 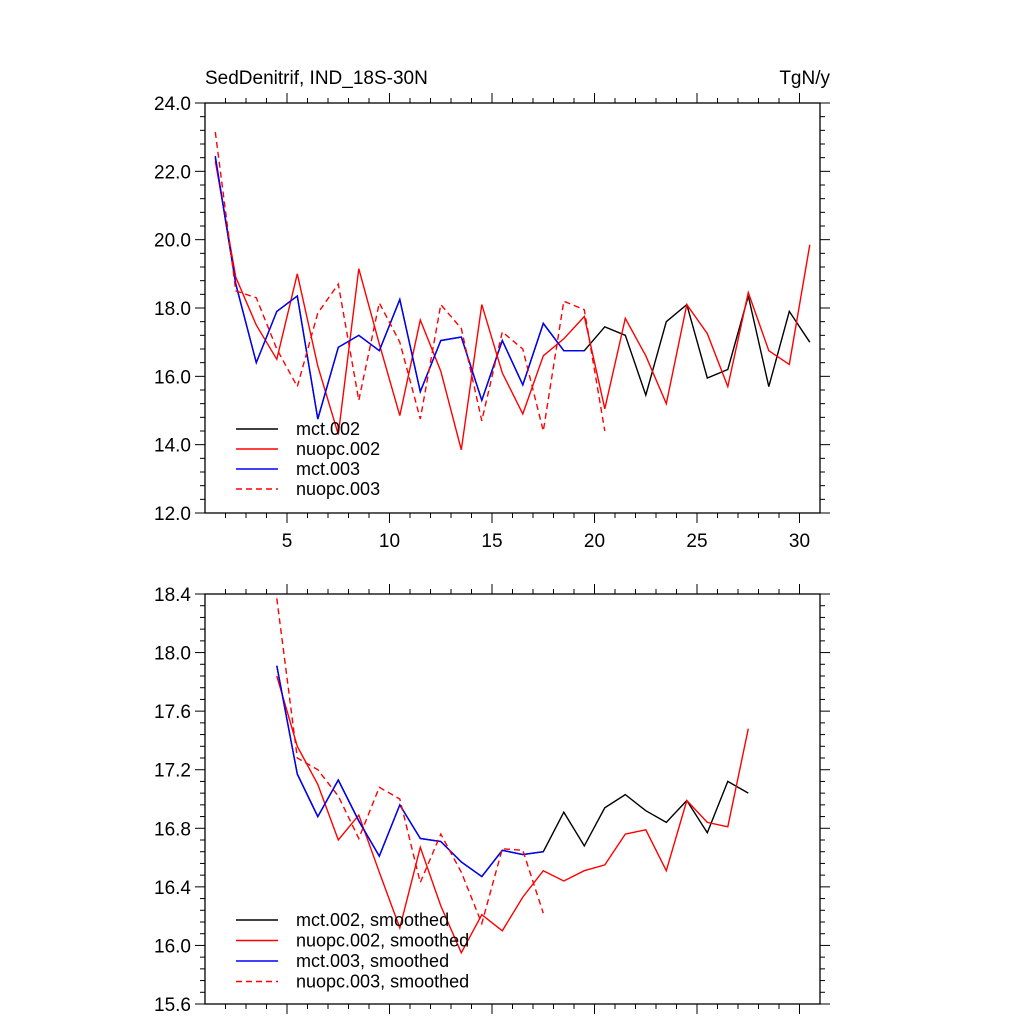 I want to click on legend-label: nuopc.003, smoothed, so click(x=382, y=982).